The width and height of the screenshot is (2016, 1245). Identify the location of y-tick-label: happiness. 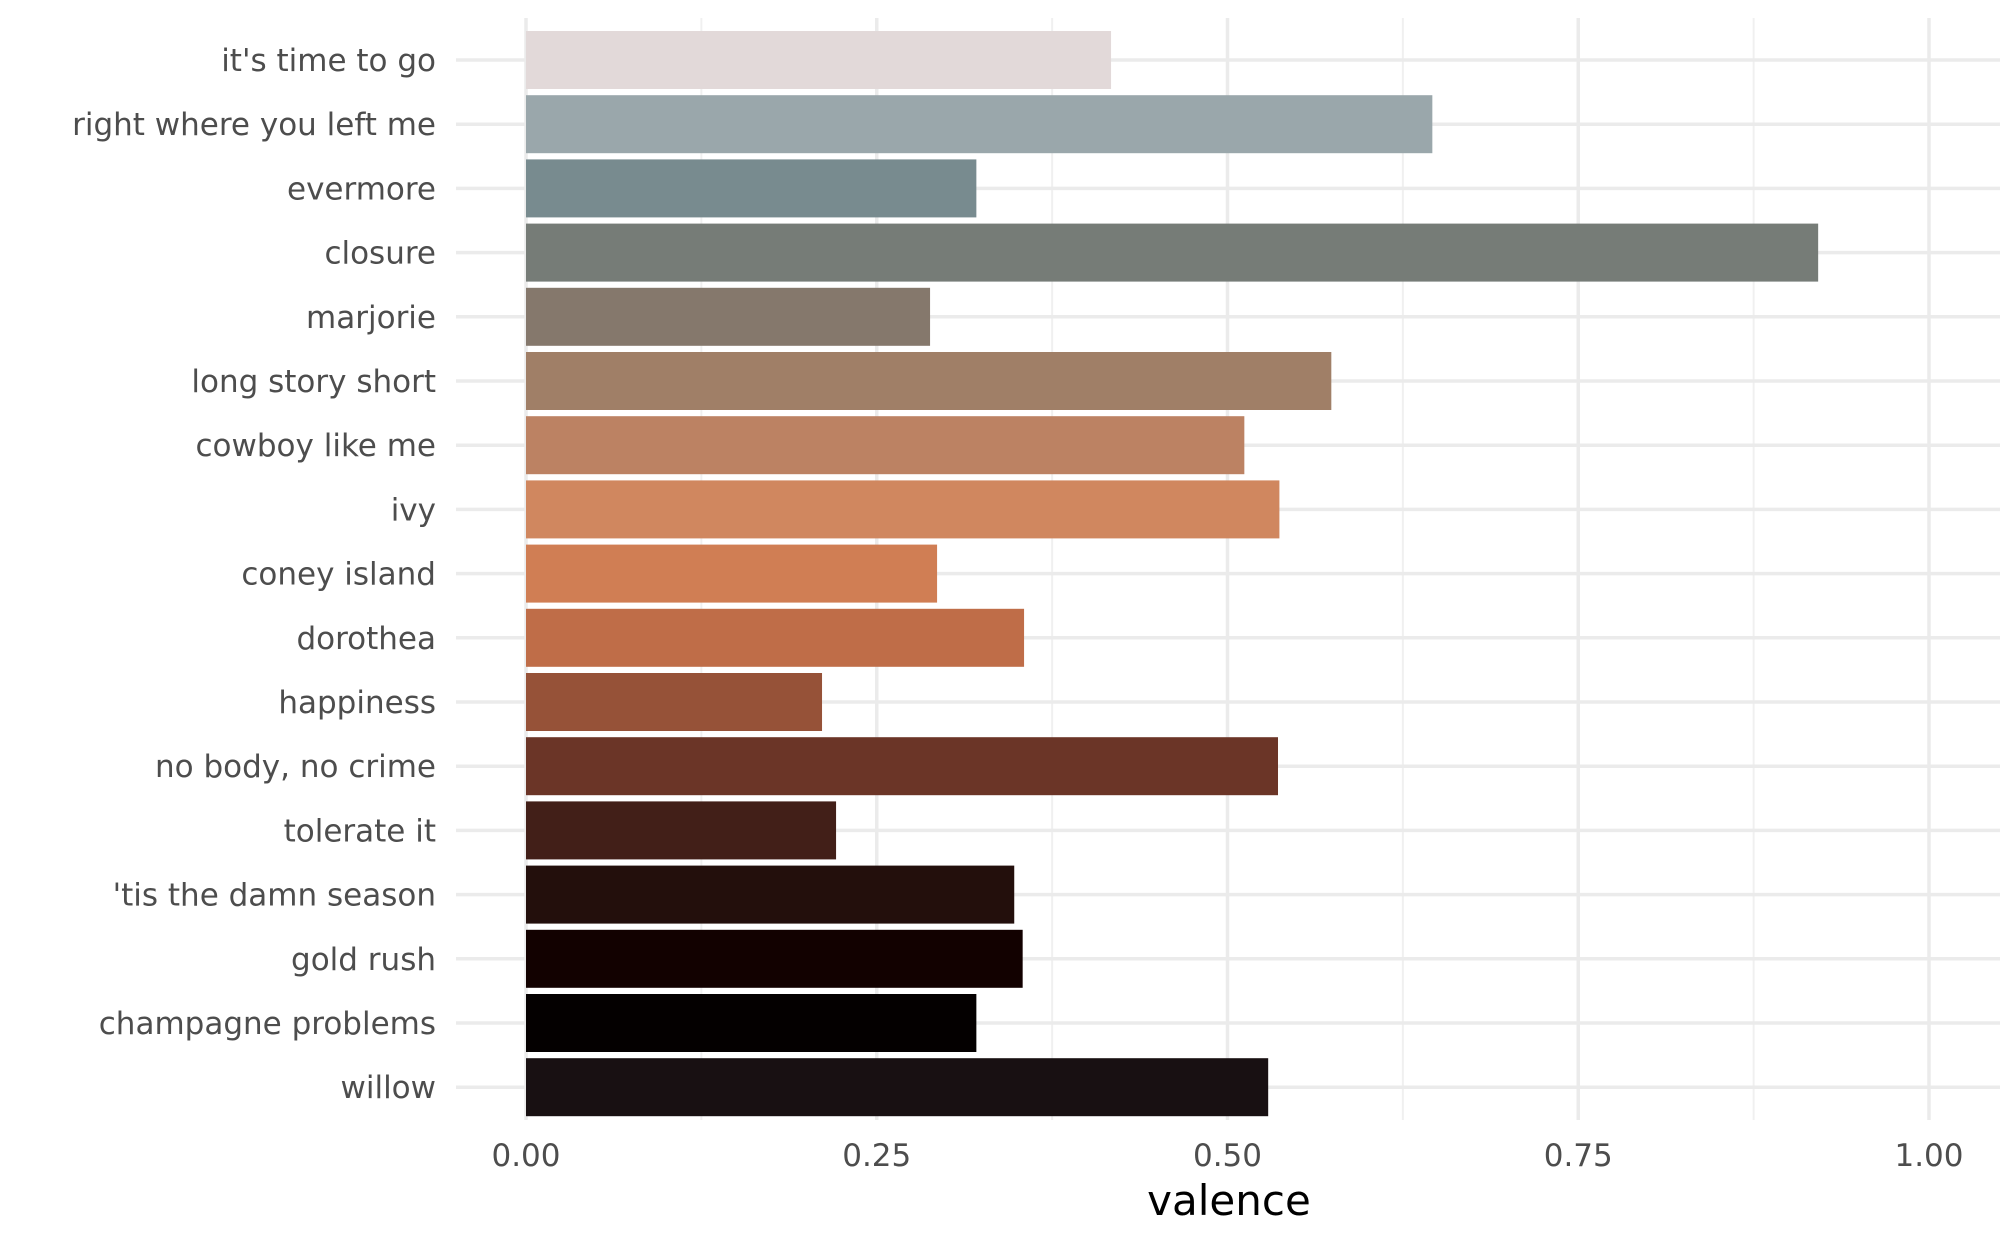
(357, 703).